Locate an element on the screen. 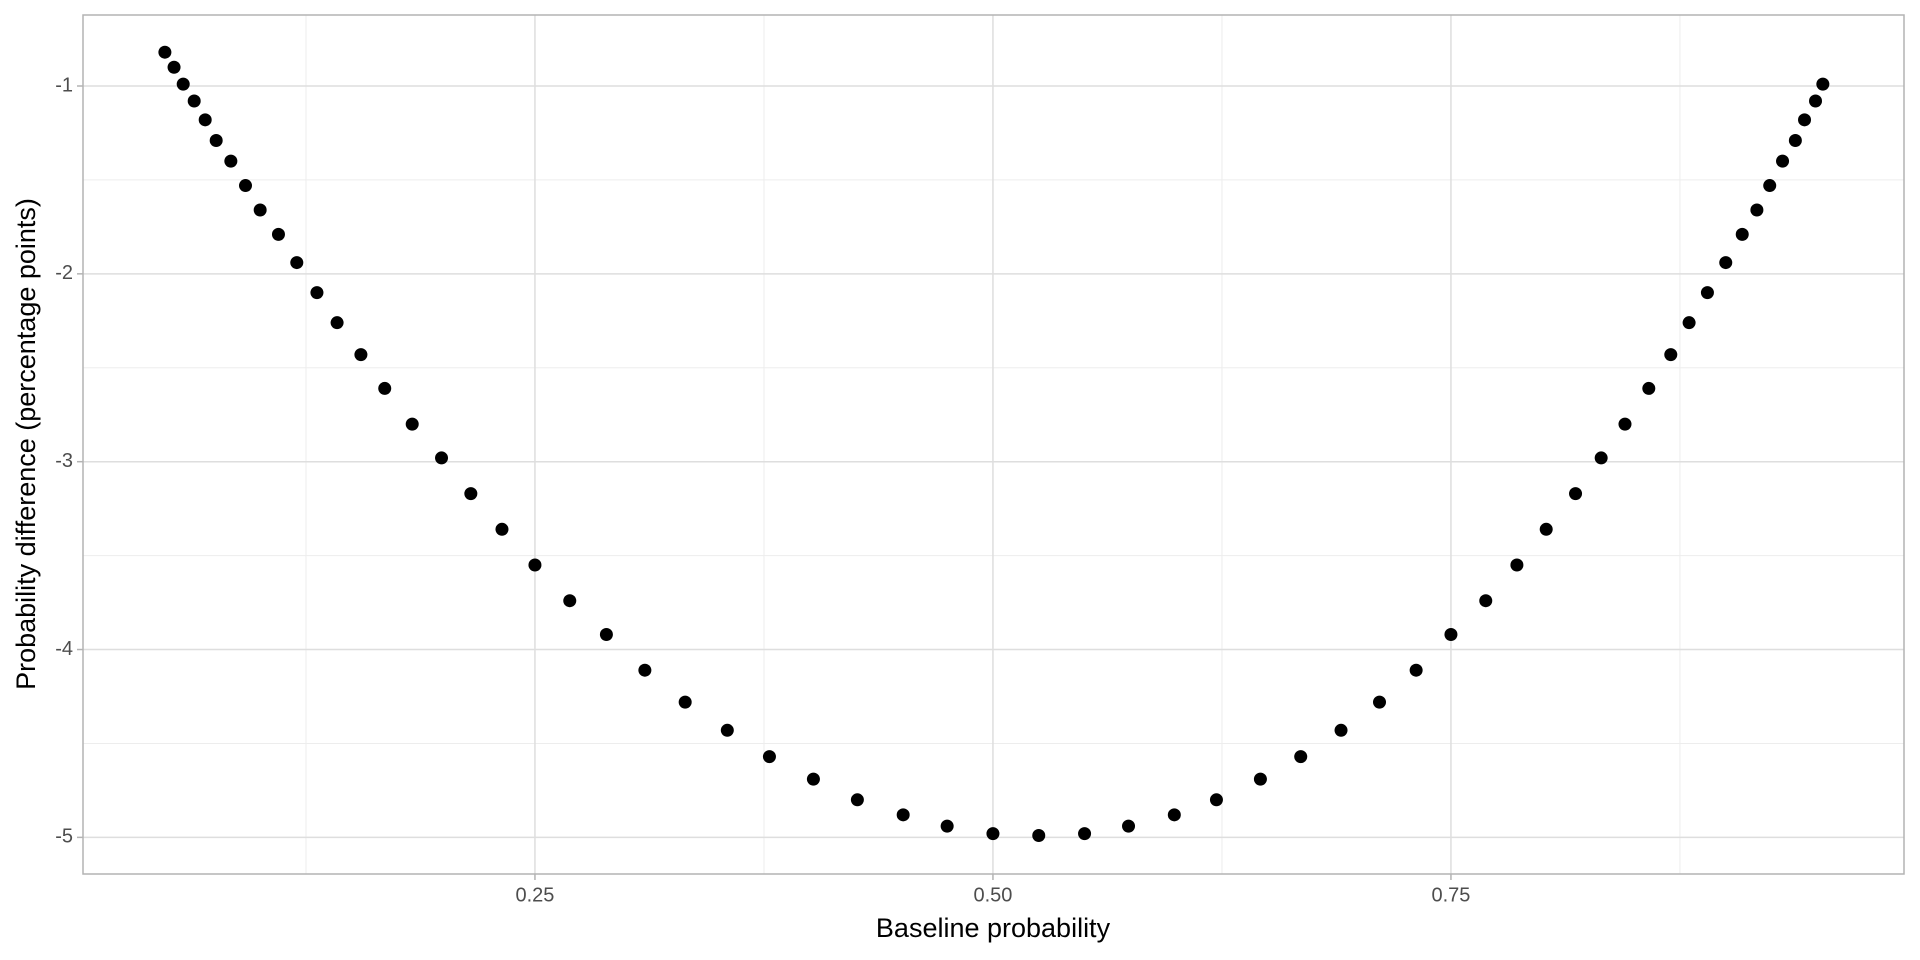 This screenshot has height=960, width=1920. x-tick-label: 0.50 is located at coordinates (992, 895).